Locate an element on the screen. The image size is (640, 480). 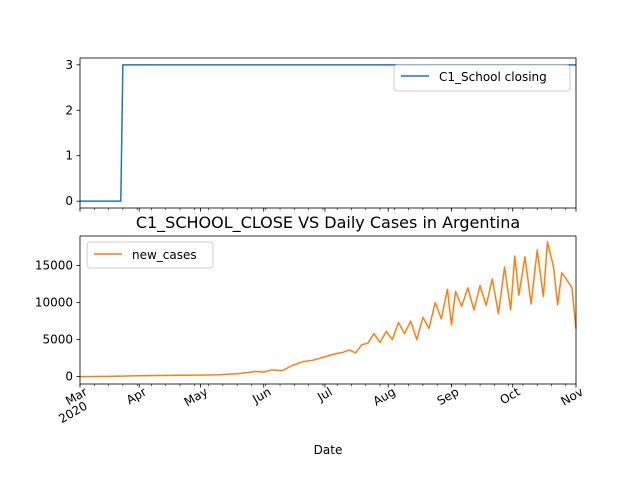
y-tick-label: 2 is located at coordinates (69, 110).